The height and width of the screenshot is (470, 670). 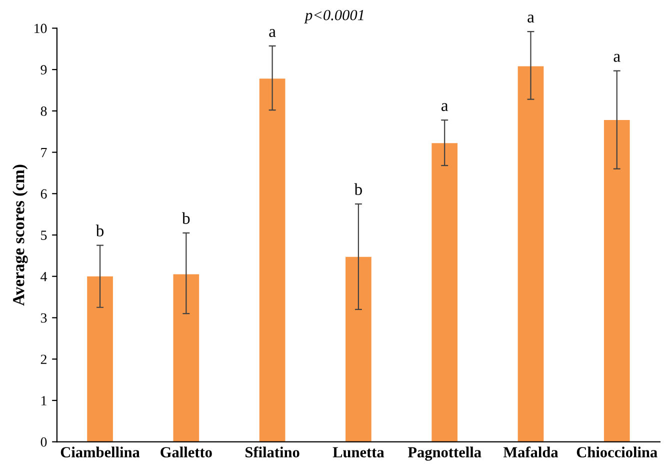 I want to click on x-tick-label: Chiocciolina, so click(x=617, y=452).